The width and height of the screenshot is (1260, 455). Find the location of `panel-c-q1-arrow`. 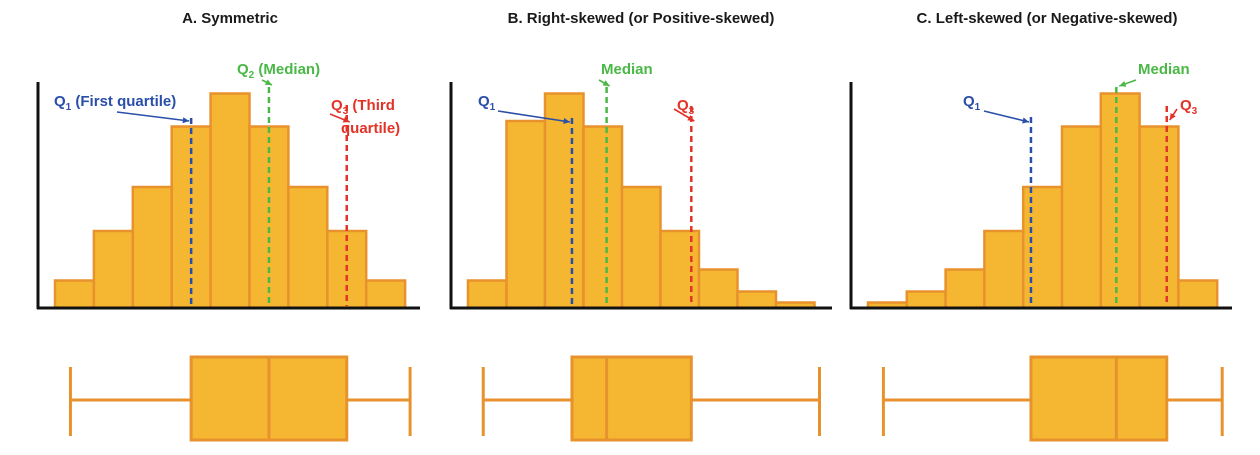

panel-c-q1-arrow is located at coordinates (1006, 117).